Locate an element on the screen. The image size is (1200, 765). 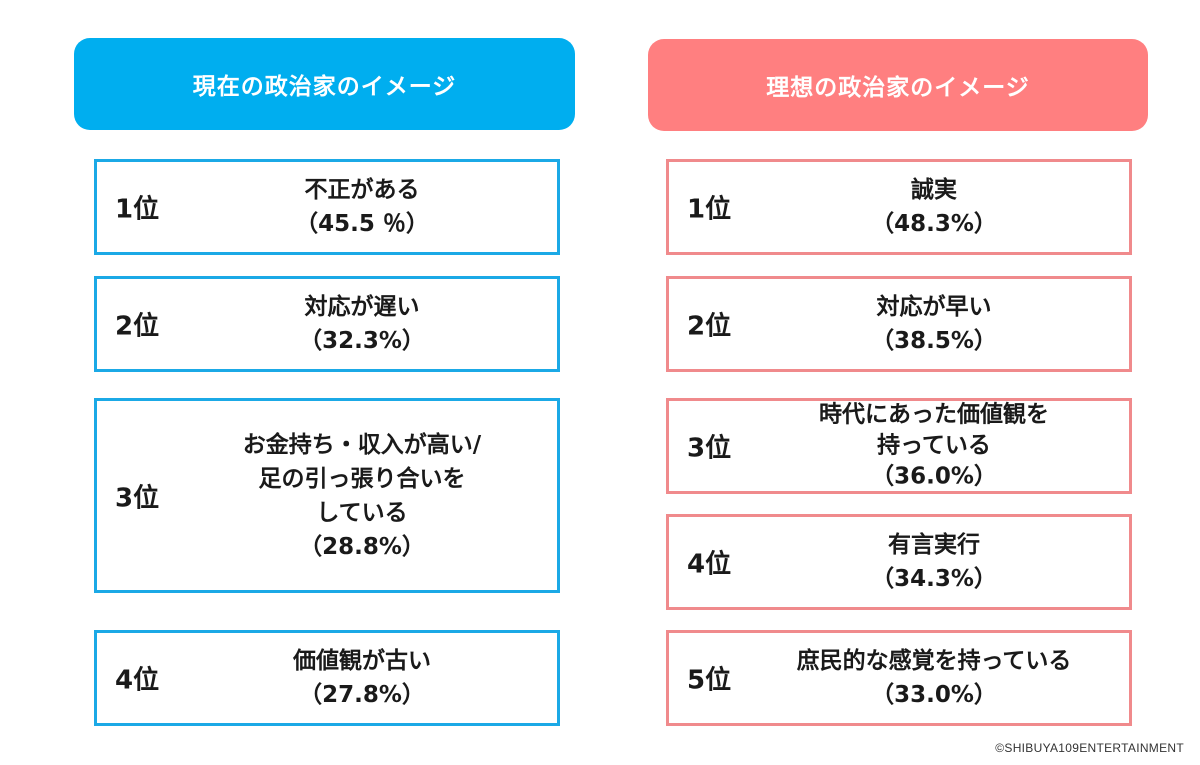
ideal-rank-1-card: 1位 誠実 （48.3%） is located at coordinates (899, 207).